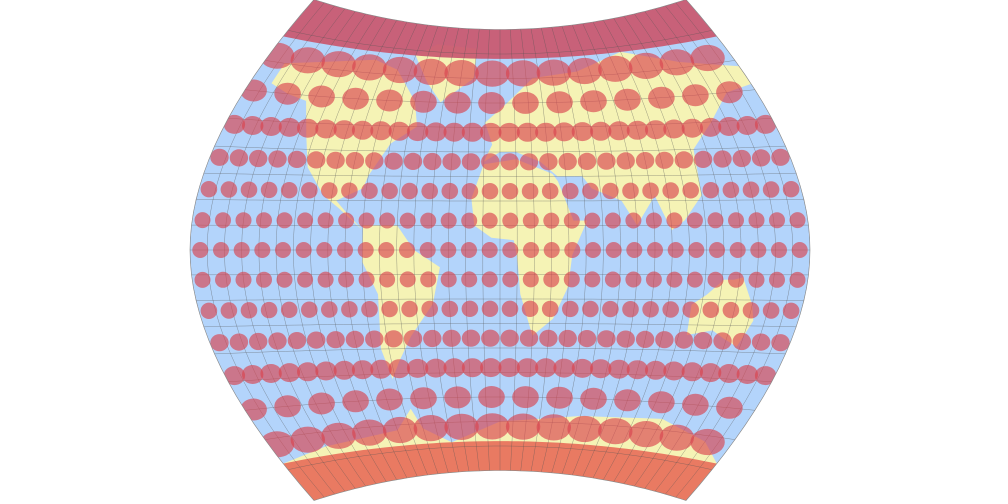  I want to click on landmass, so click(720, 312).